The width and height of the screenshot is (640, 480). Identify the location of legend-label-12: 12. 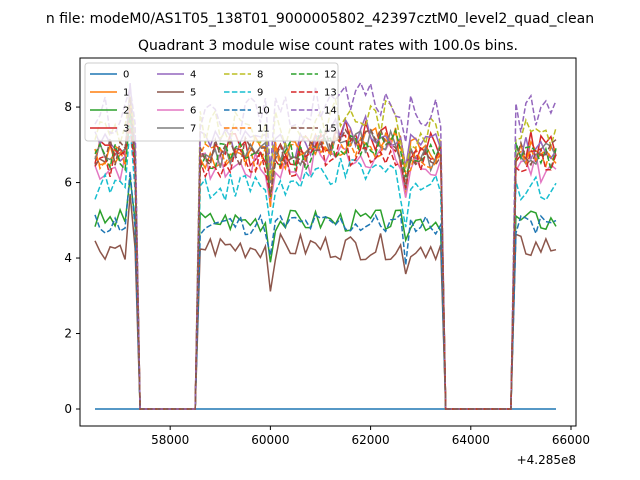
(330, 75).